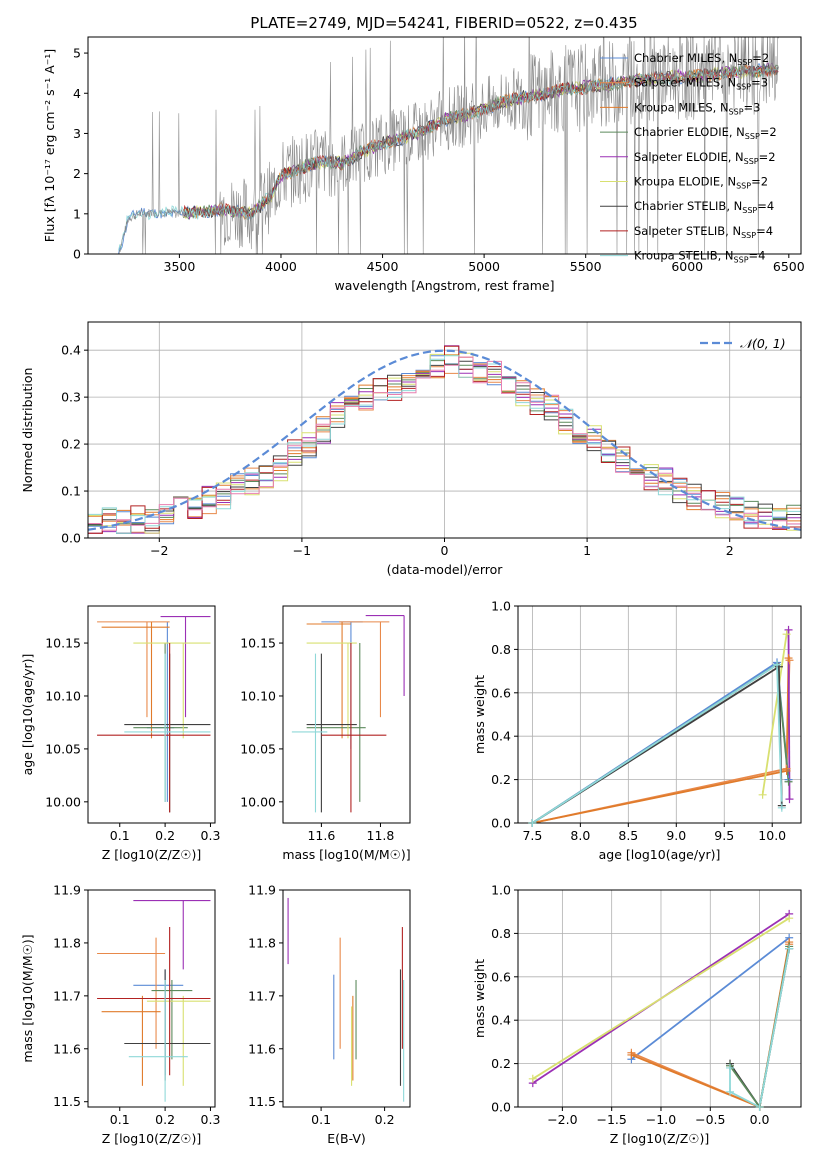 Image resolution: width=819 pixels, height=1170 pixels. What do you see at coordinates (77, 93) in the screenshot?
I see `y-tick-label: 4` at bounding box center [77, 93].